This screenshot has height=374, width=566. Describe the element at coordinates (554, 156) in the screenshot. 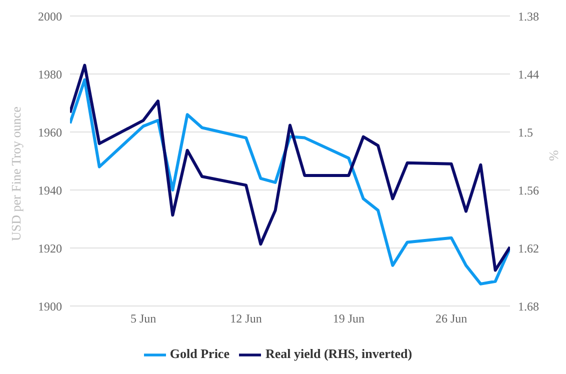

I see `y2-axis-title: %` at that location.